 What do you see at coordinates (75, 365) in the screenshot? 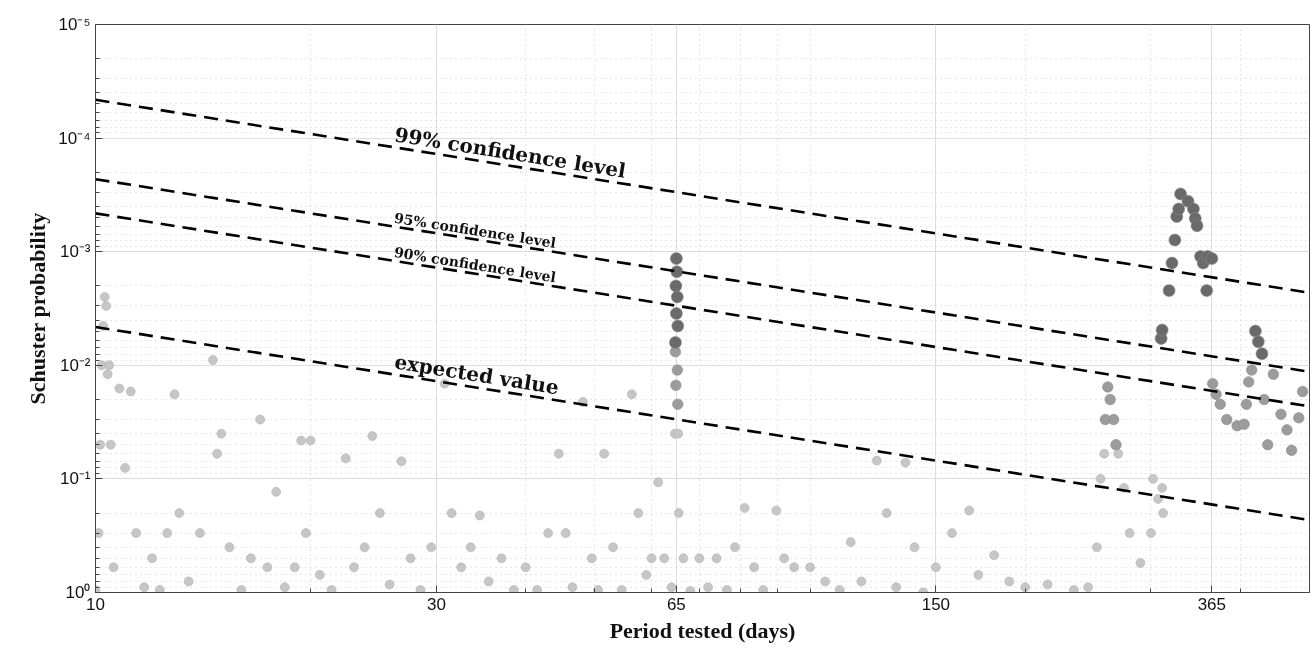
I see `y-tick-label: 10⁻²` at bounding box center [75, 365].